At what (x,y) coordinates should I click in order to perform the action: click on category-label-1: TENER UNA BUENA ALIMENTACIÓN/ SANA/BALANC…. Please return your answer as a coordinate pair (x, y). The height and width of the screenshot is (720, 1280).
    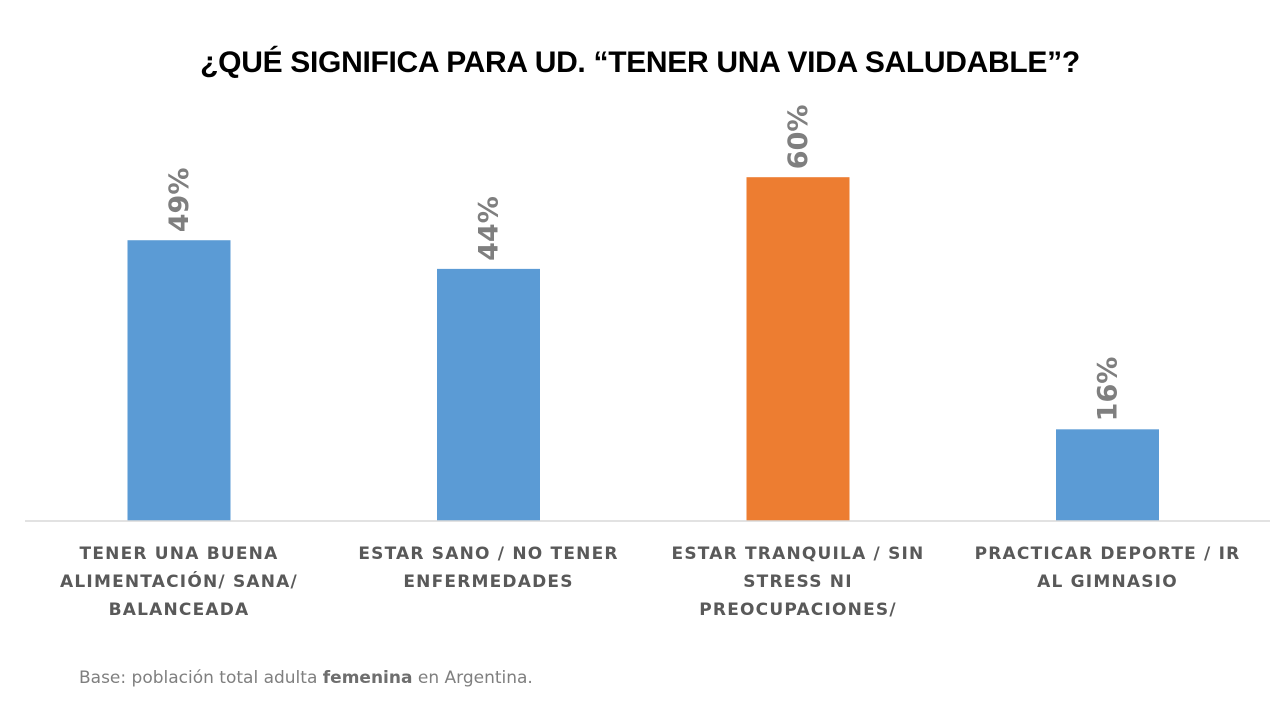
    Looking at the image, I should click on (179, 582).